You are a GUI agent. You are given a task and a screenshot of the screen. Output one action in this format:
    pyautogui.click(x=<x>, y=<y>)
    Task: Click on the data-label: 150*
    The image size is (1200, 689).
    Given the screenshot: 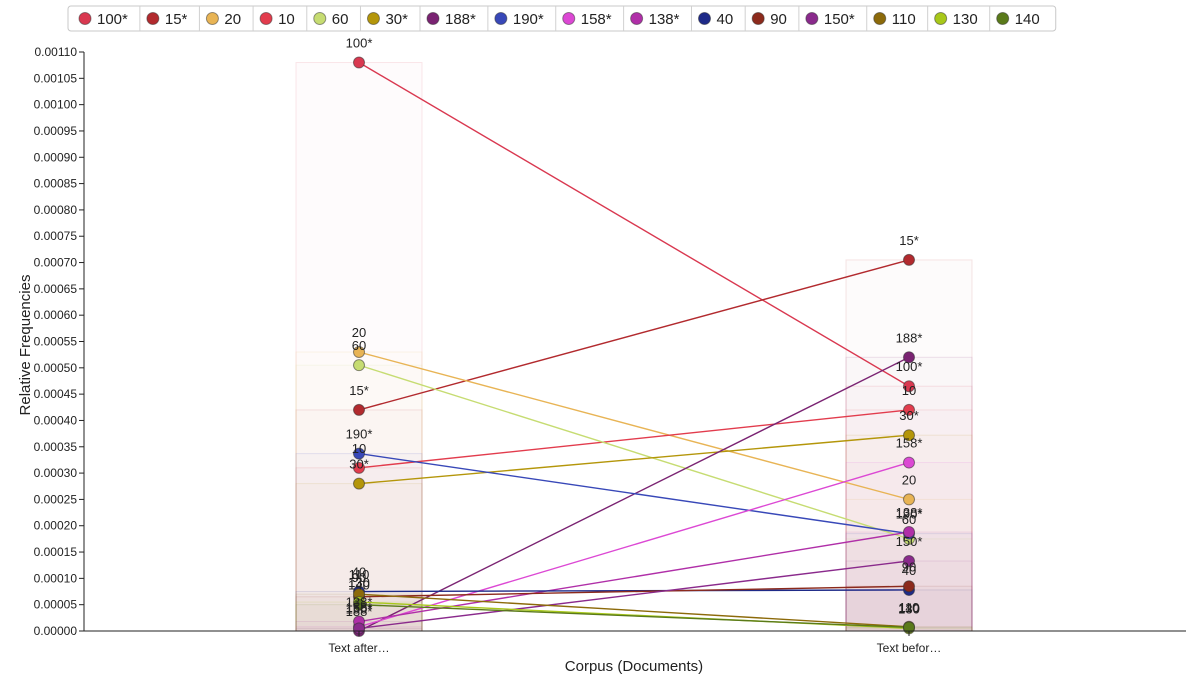 What is the action you would take?
    pyautogui.click(x=359, y=608)
    